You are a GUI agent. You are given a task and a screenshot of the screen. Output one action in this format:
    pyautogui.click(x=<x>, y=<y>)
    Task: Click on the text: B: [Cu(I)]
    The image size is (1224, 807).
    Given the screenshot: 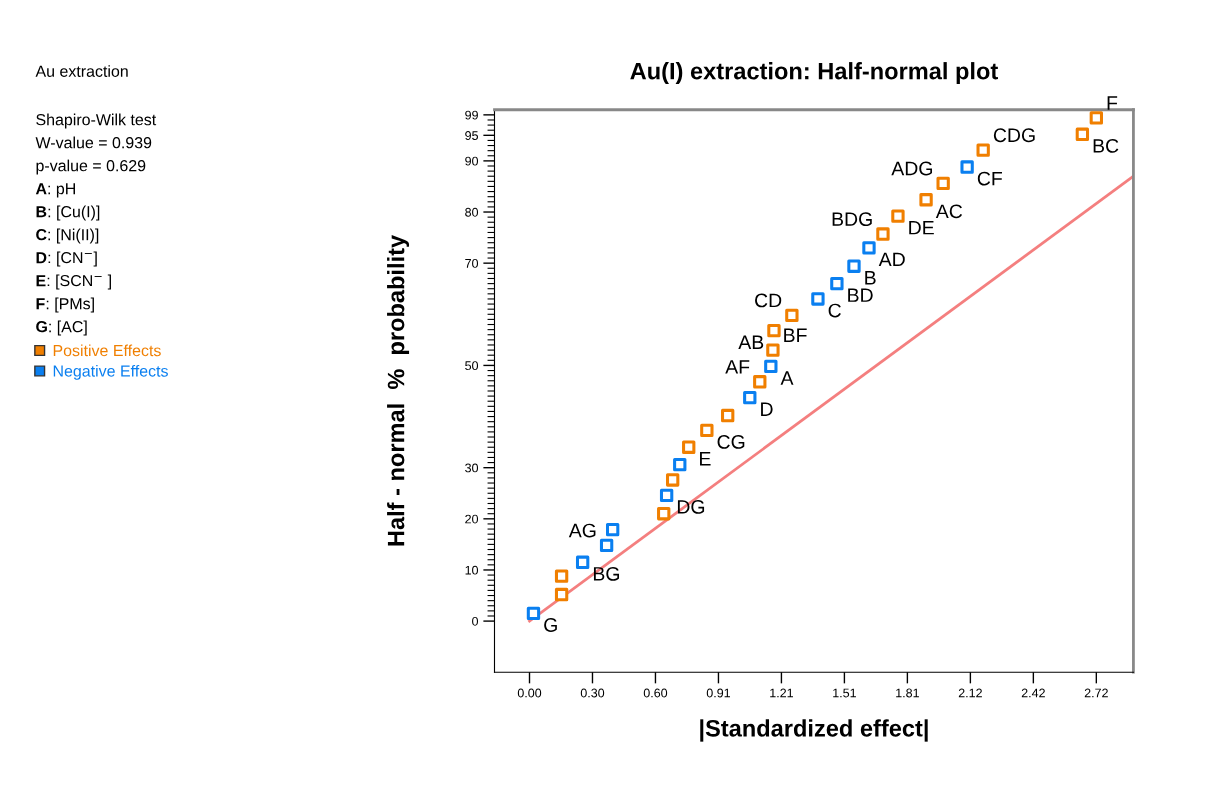 What is the action you would take?
    pyautogui.click(x=68, y=213)
    